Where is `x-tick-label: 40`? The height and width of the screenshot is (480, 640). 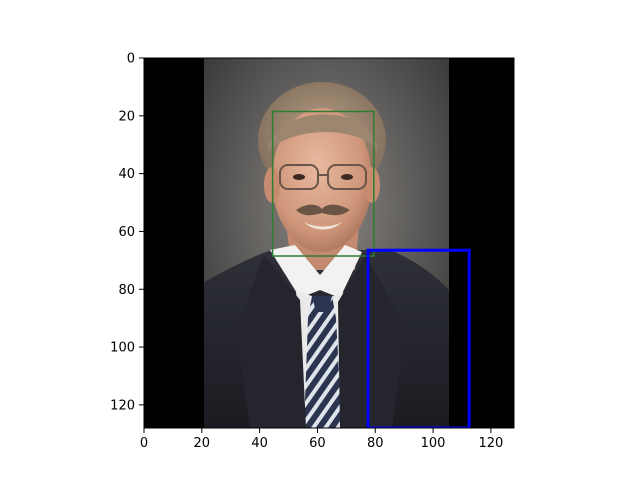 x-tick-label: 40 is located at coordinates (259, 443).